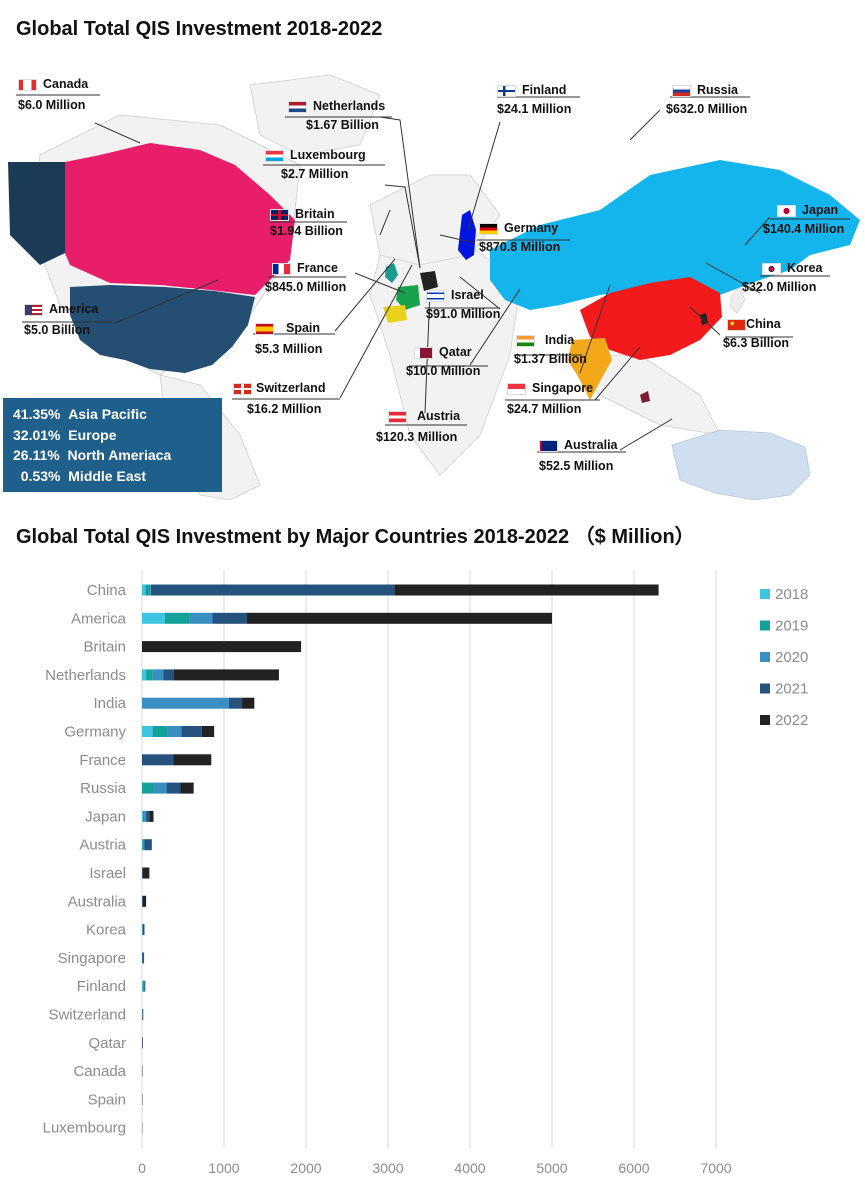 This screenshot has width=865, height=1185. Describe the element at coordinates (279, 399) in the screenshot. I see `label-switzerland: Switzerland $16.2 Million` at that location.